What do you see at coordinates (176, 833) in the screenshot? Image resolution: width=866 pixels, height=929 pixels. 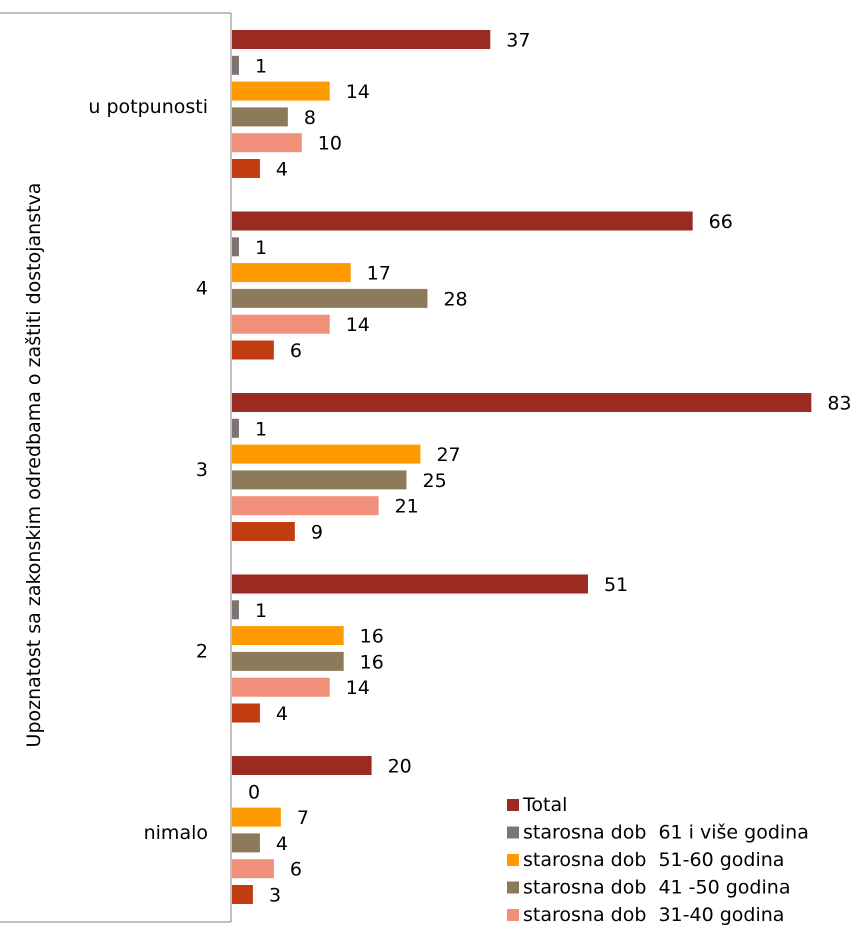 I see `category-label: nimalo` at bounding box center [176, 833].